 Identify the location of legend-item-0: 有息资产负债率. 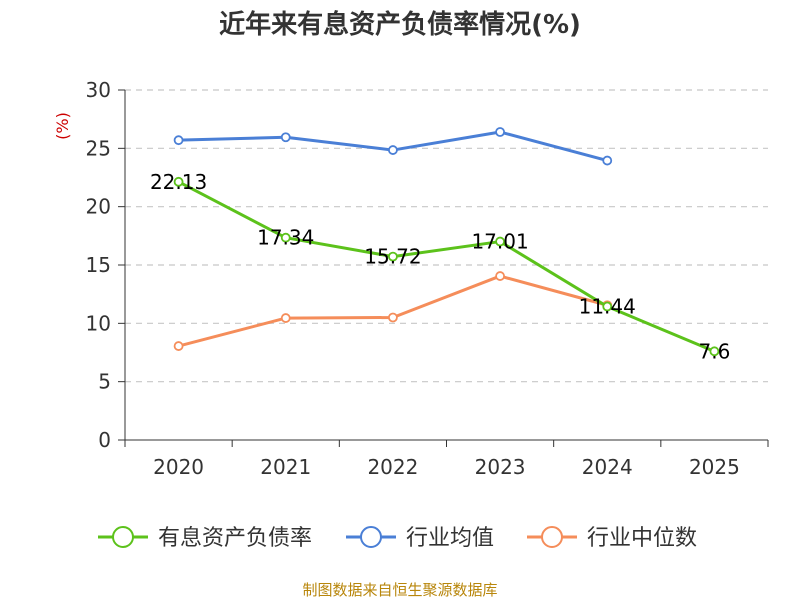
(205, 538).